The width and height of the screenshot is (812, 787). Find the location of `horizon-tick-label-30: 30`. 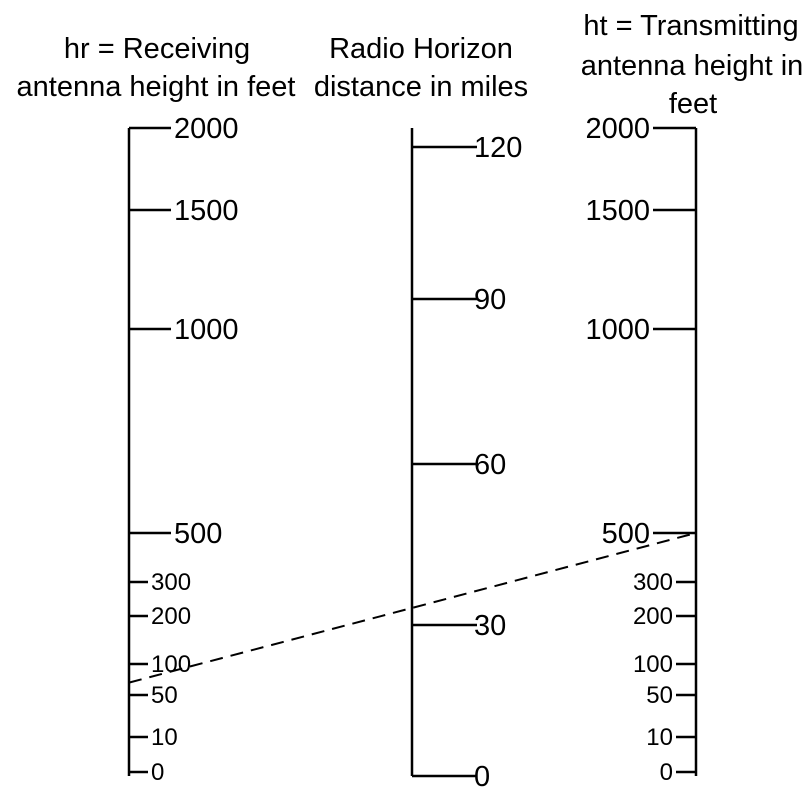

horizon-tick-label-30: 30 is located at coordinates (490, 626).